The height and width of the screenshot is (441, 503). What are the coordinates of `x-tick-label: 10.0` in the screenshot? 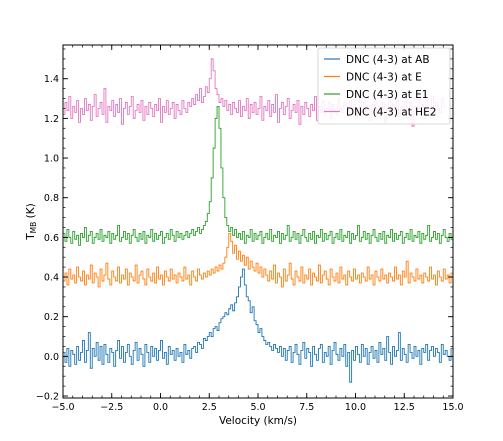 It's located at (355, 407).